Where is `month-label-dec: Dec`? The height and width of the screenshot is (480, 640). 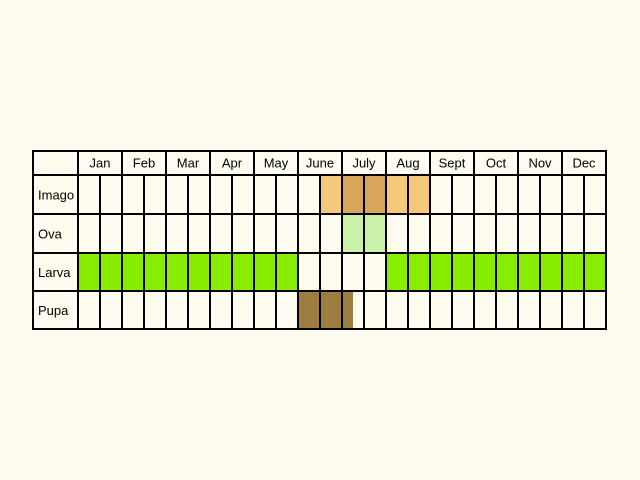 month-label-dec: Dec is located at coordinates (584, 163).